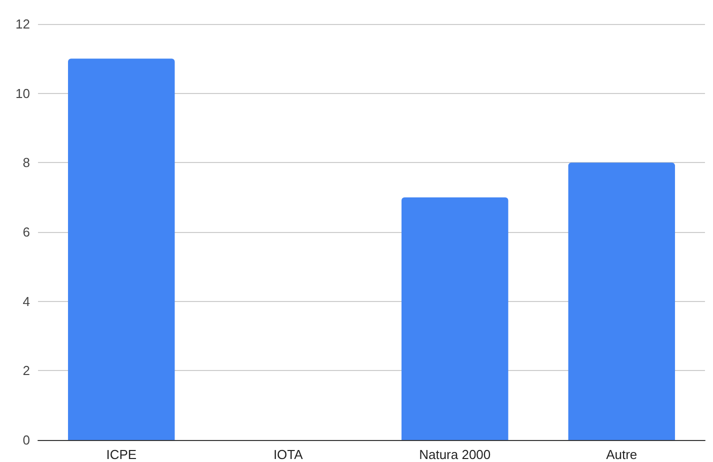 Image resolution: width=713 pixels, height=462 pixels. I want to click on y-tick-label: 8, so click(26, 162).